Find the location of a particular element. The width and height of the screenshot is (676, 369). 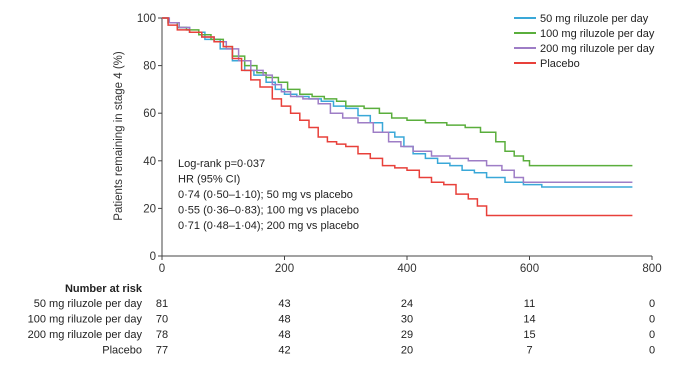

annotation-line: 0·74 (0·50–1·10); 50 mg vs placebo is located at coordinates (265, 195).